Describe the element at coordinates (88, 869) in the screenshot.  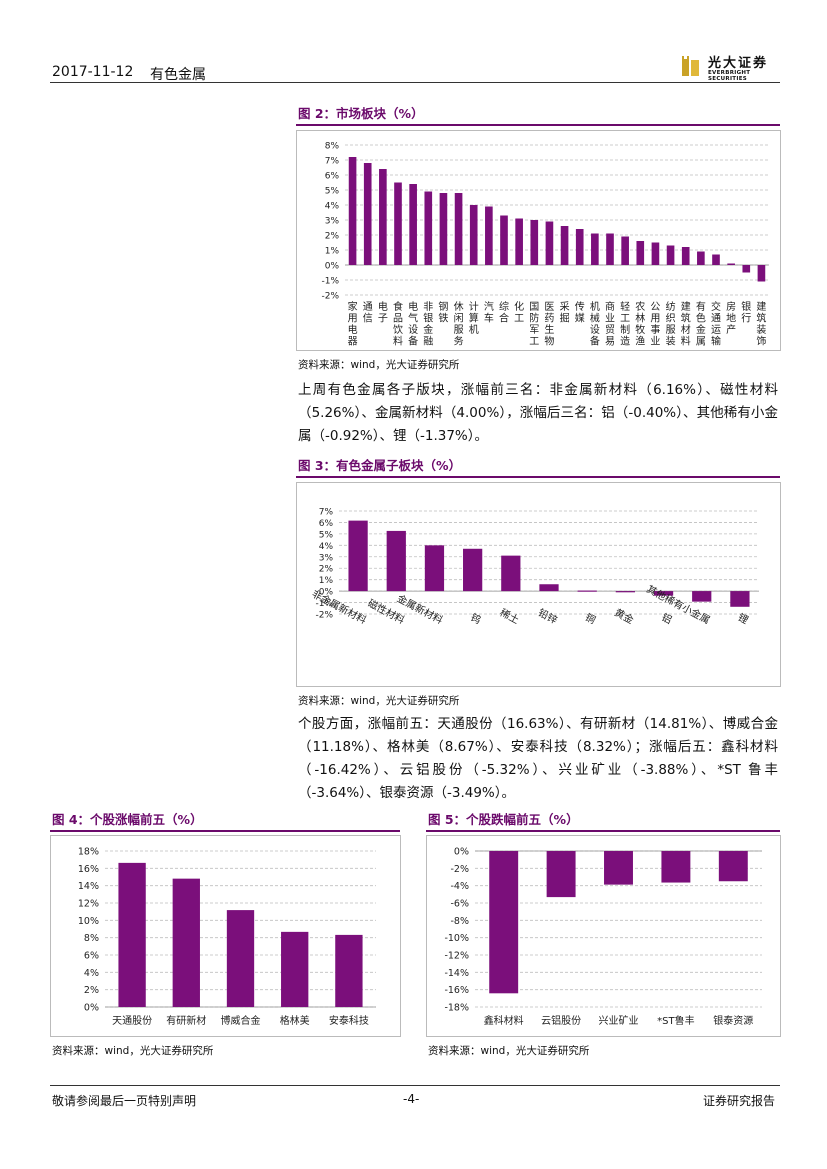
I see `fig4-y-tick-label: 16%` at that location.